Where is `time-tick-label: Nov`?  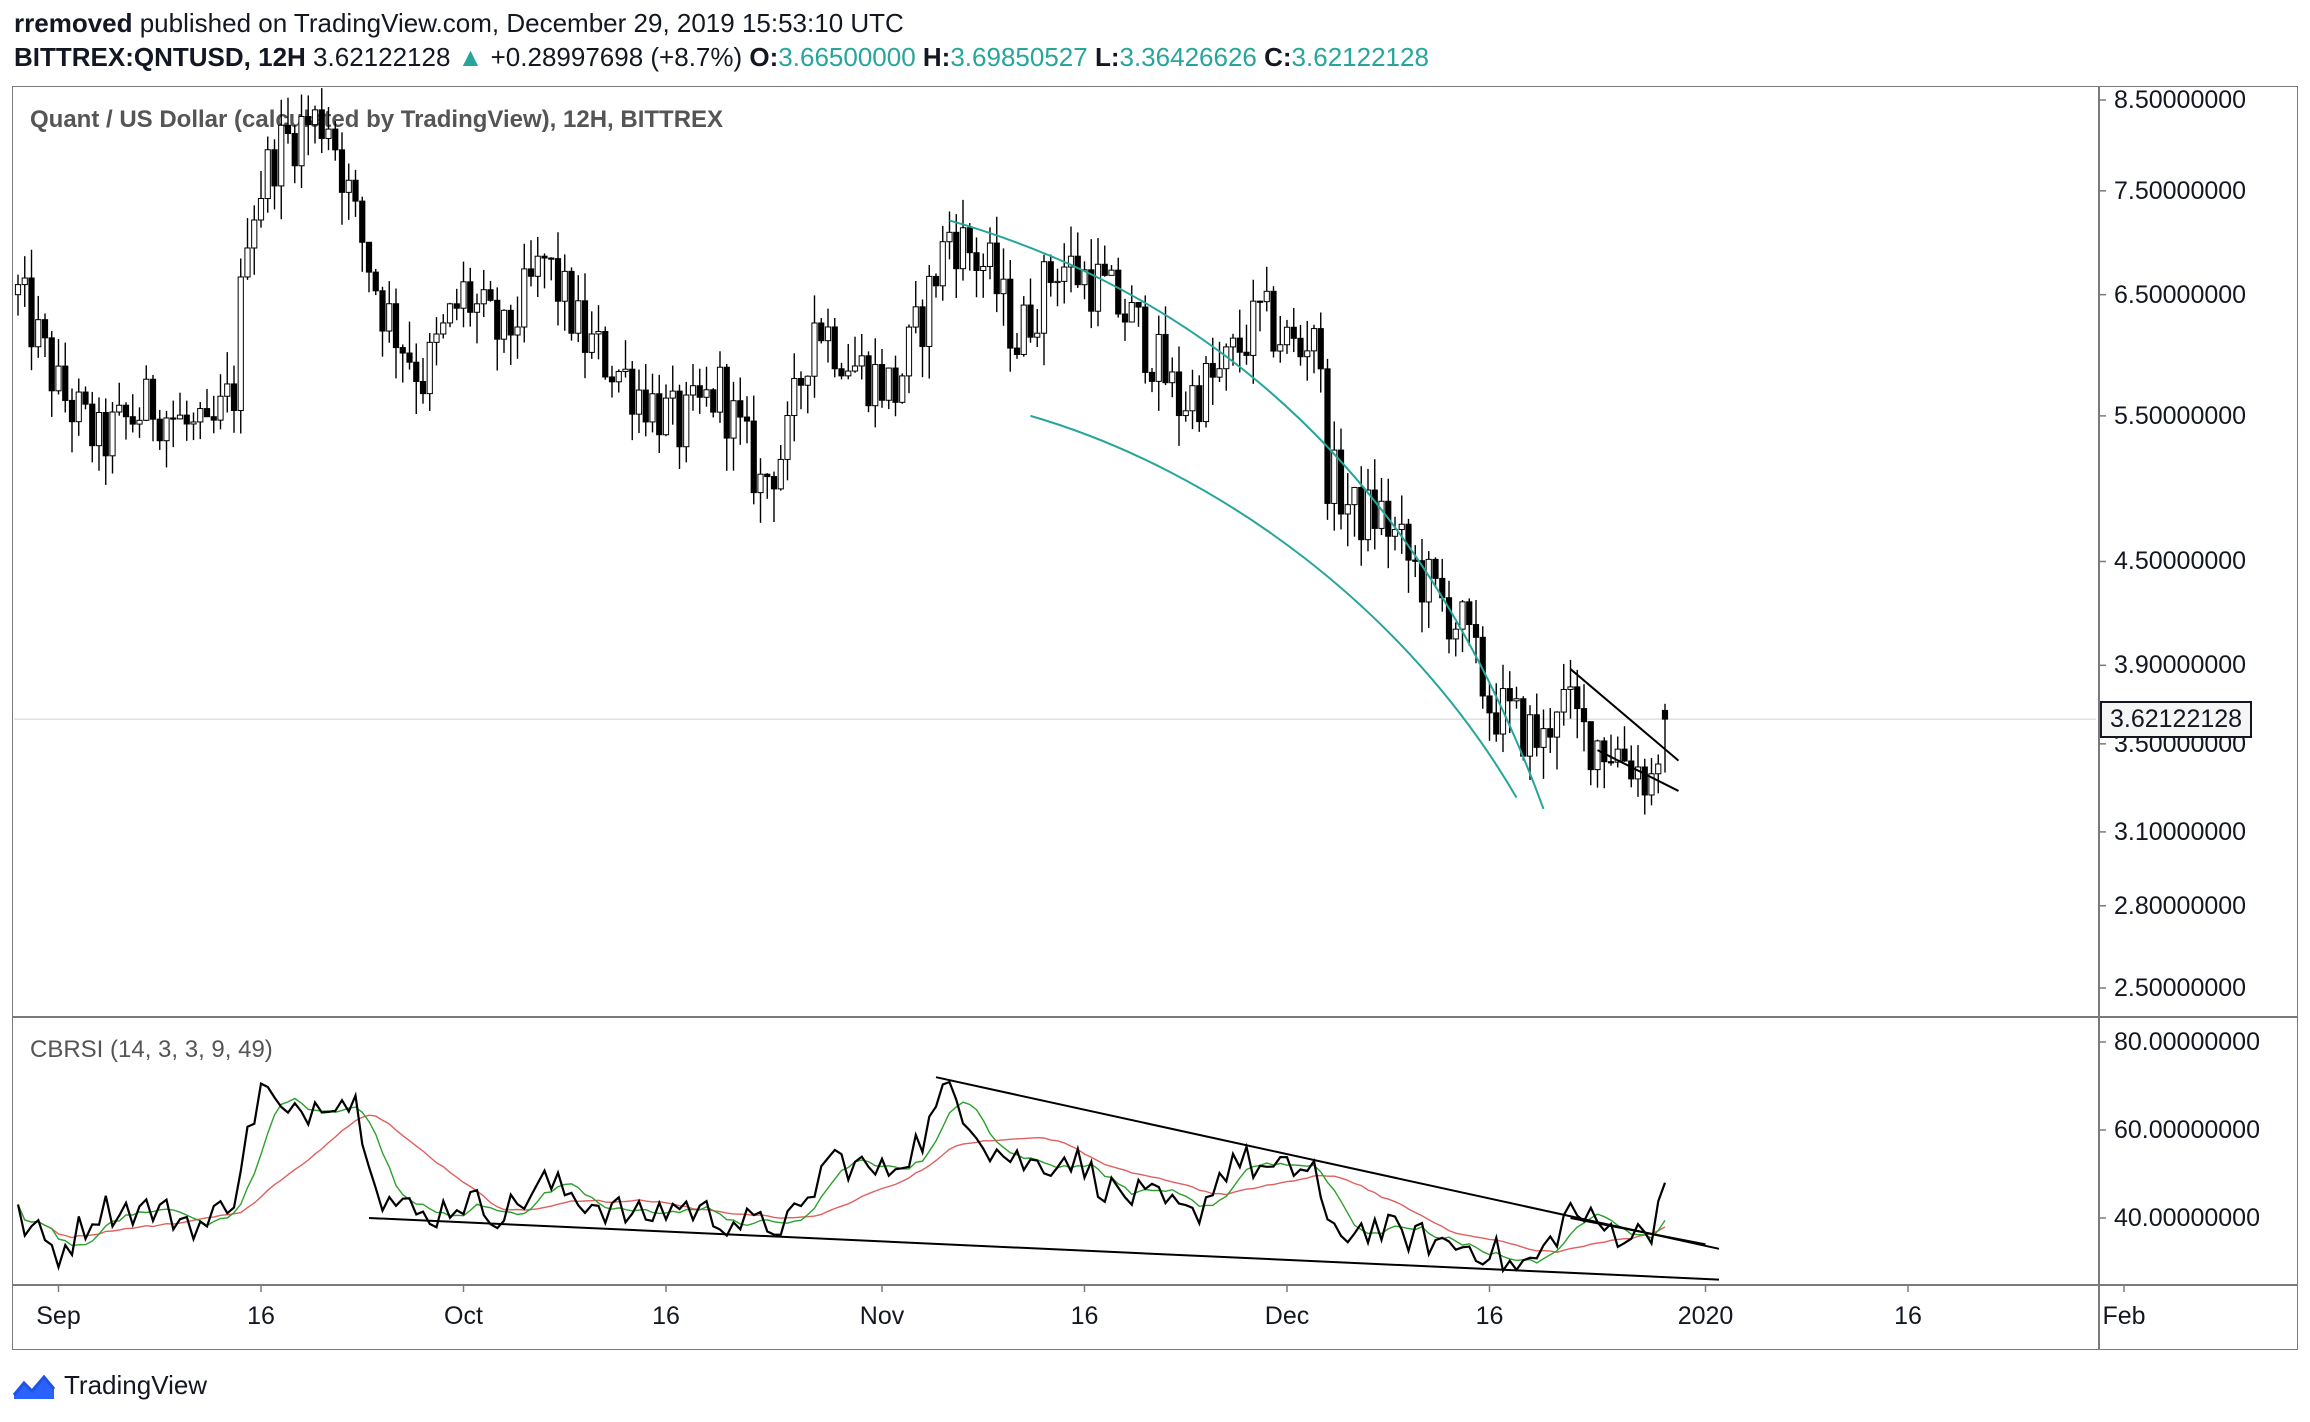
time-tick-label: Nov is located at coordinates (882, 1316).